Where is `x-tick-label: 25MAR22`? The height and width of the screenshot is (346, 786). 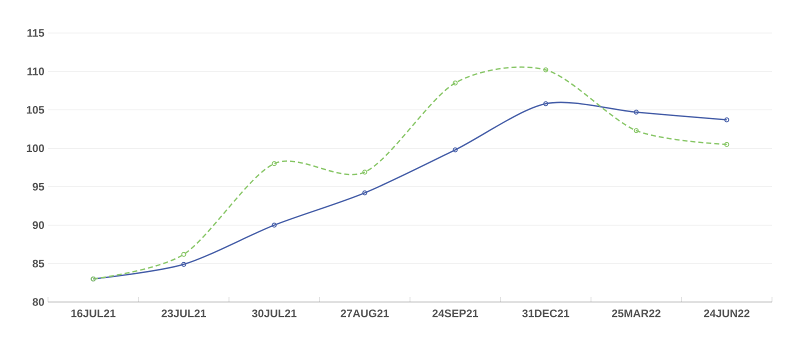
x-tick-label: 25MAR22 is located at coordinates (636, 314).